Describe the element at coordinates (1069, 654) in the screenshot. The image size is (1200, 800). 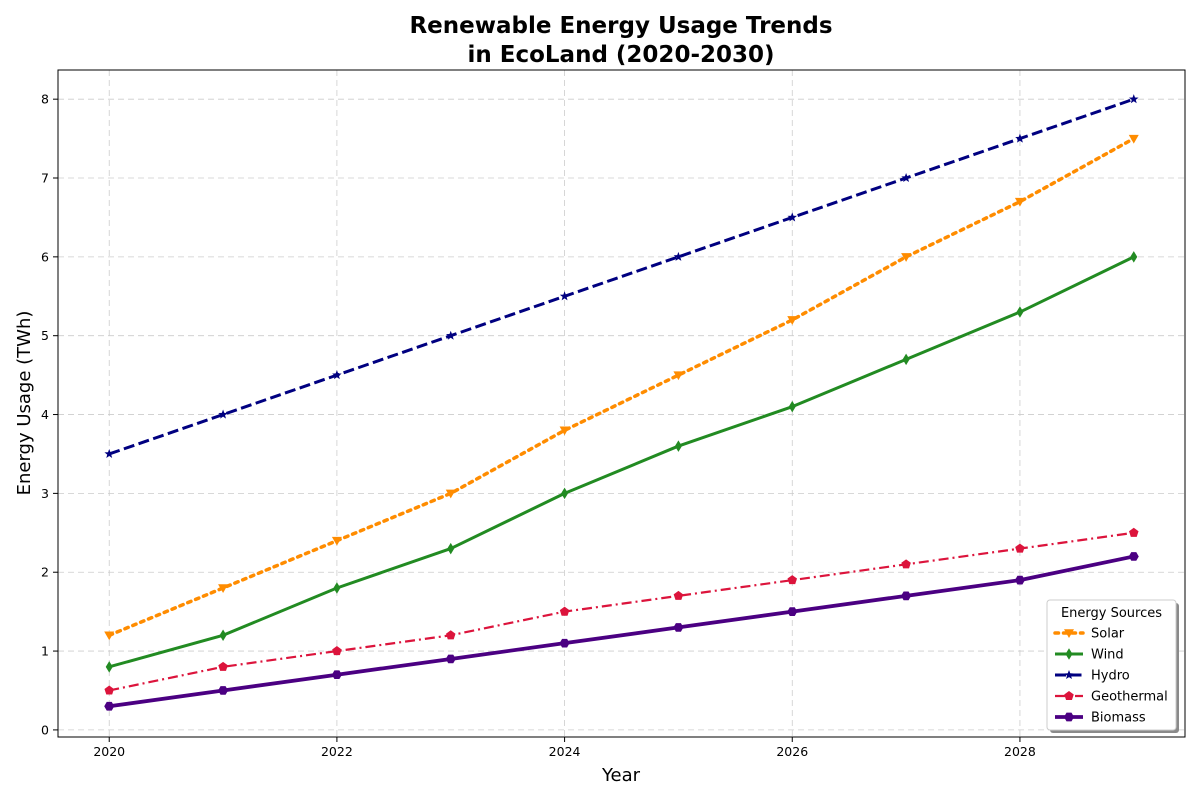
I see `legend-marker-wind` at that location.